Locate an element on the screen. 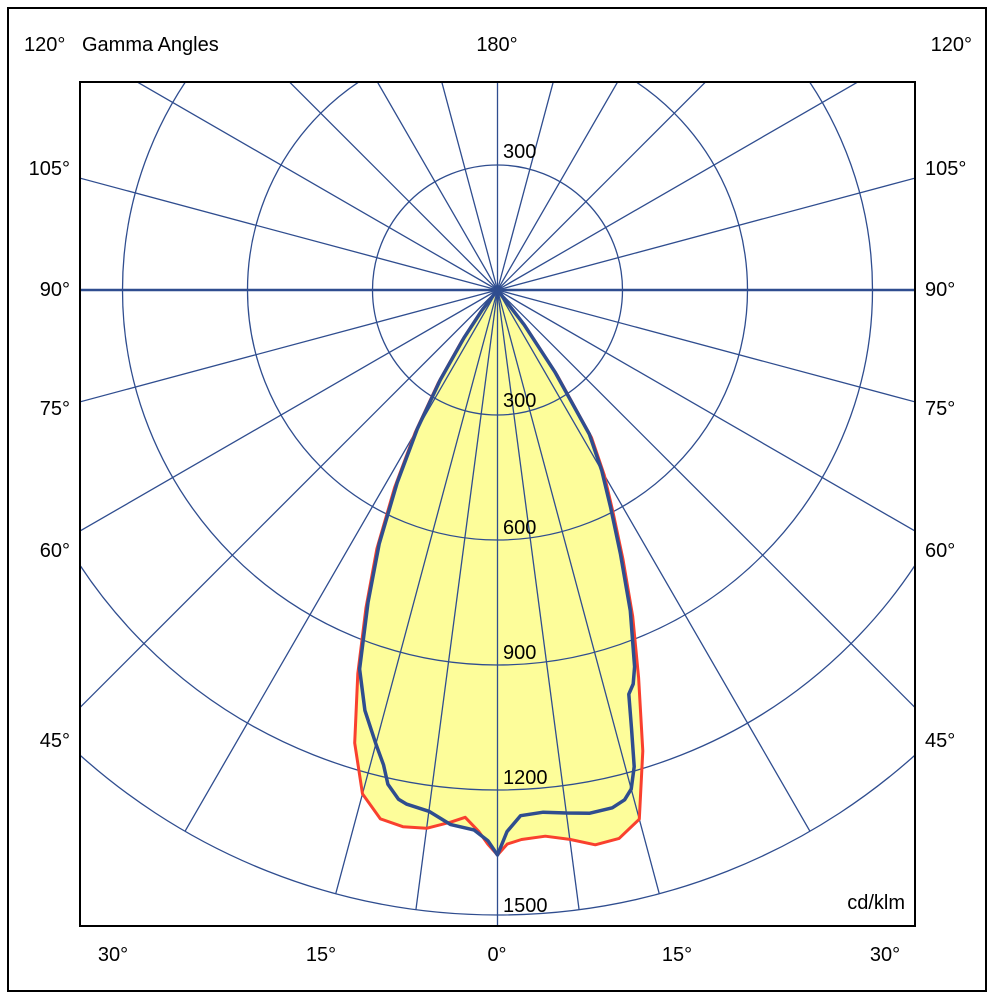 The height and width of the screenshot is (1000, 994). gamma-label-120-left: 120° is located at coordinates (45, 45).